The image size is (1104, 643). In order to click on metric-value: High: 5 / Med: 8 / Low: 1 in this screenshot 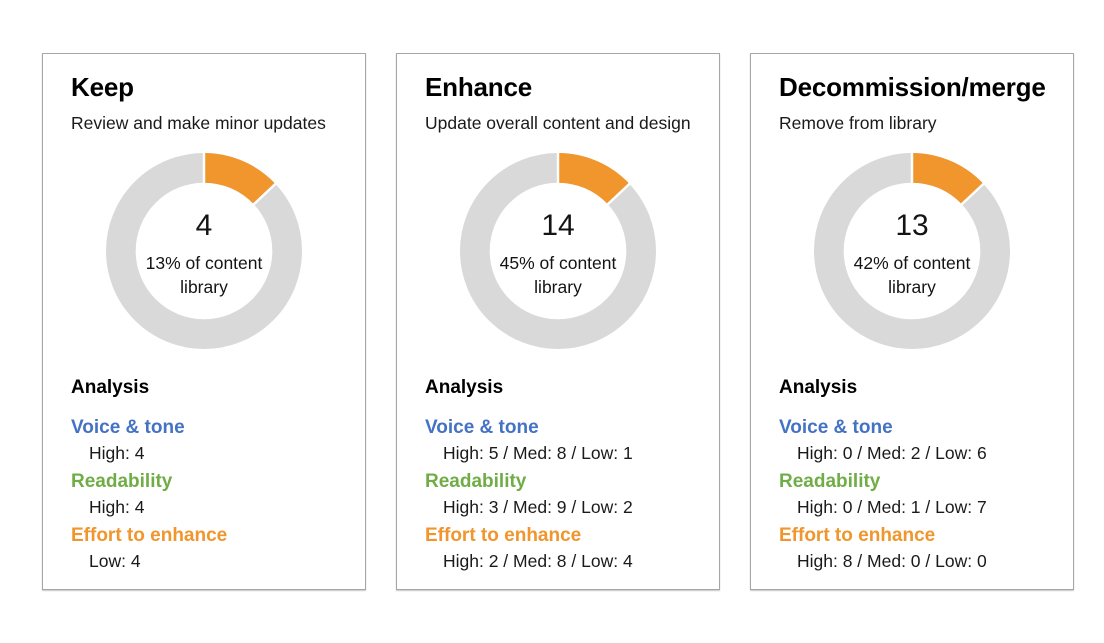, I will do `click(538, 453)`.